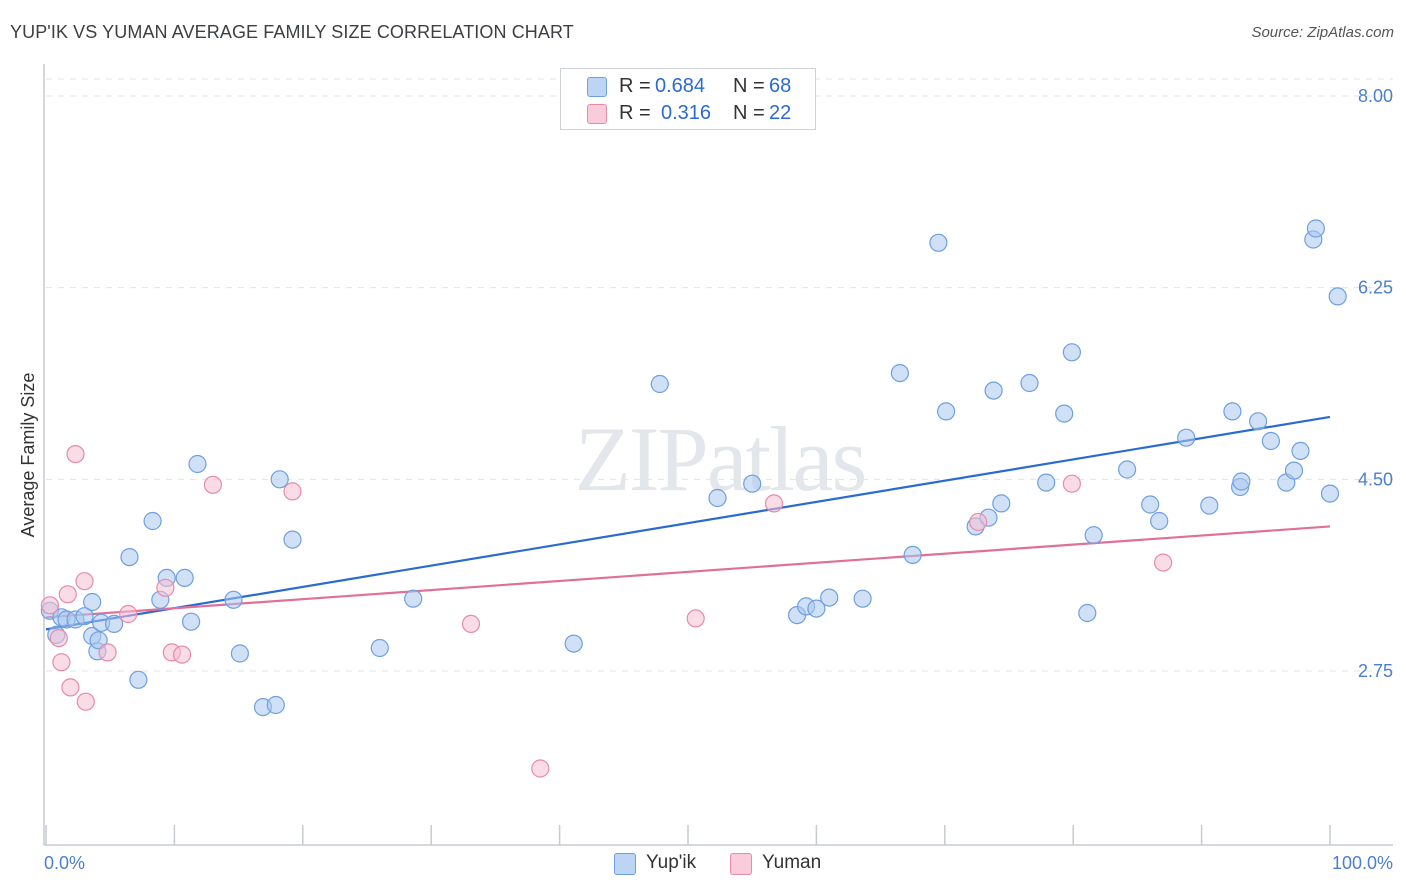  What do you see at coordinates (597, 87) in the screenshot?
I see `legend-swatch-yupik` at bounding box center [597, 87].